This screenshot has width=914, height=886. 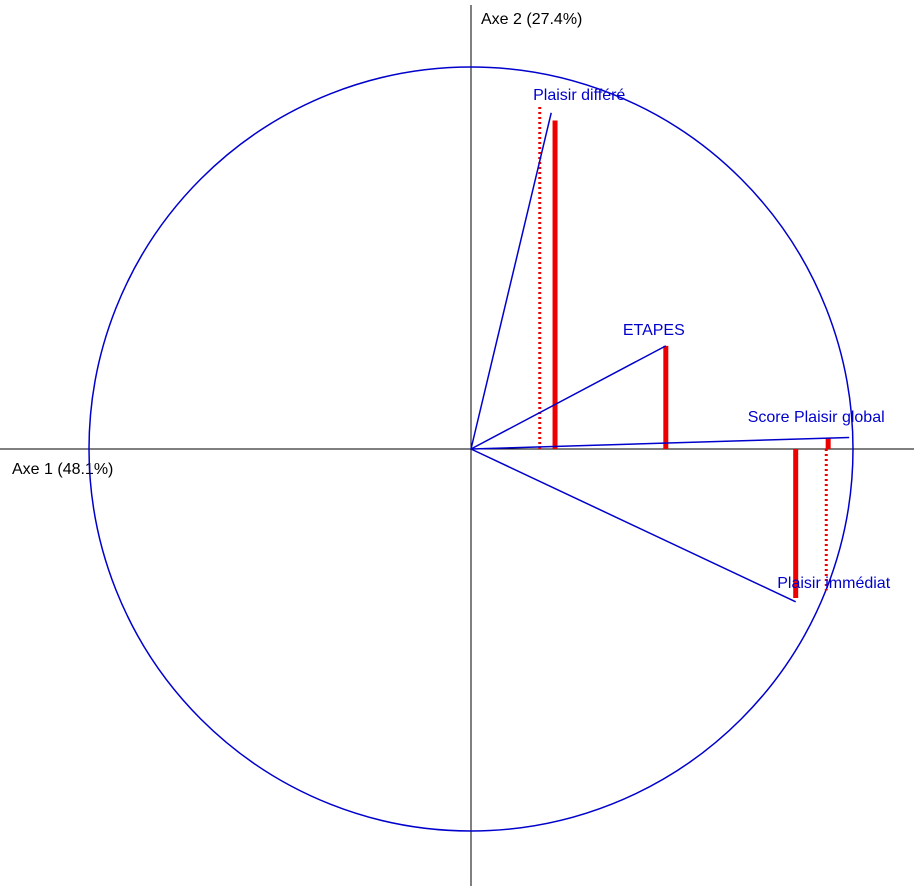 What do you see at coordinates (62, 469) in the screenshot?
I see `x-axis-label: Axe 1 (48.1%)` at bounding box center [62, 469].